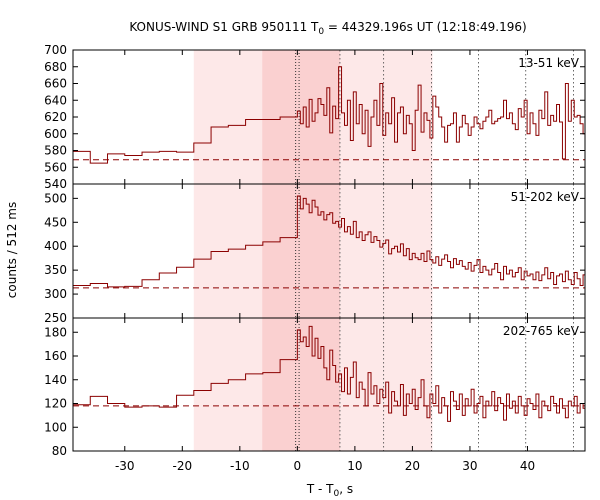 The image size is (600, 500). Describe the element at coordinates (55, 50) in the screenshot. I see `y-tick-label: 700` at that location.